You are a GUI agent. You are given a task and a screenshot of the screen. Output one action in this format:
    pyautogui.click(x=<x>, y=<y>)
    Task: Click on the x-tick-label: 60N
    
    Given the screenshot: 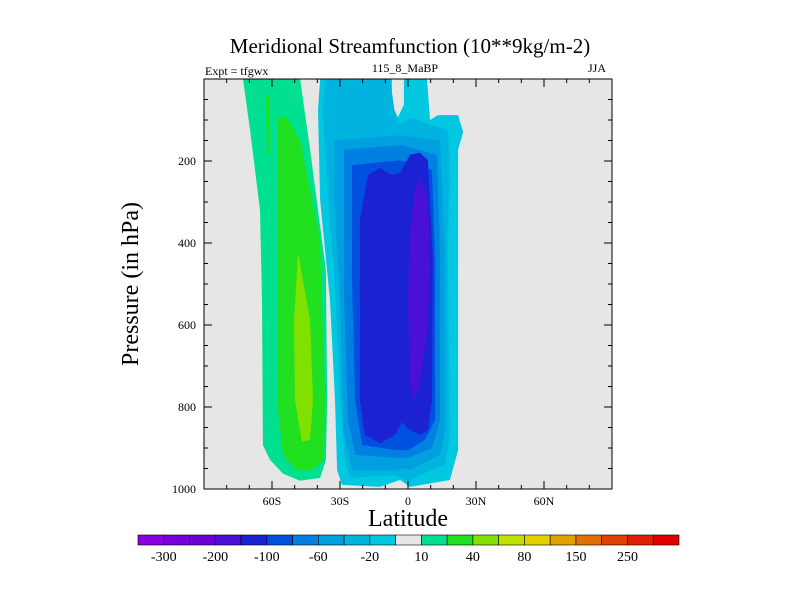 What is the action you would take?
    pyautogui.click(x=544, y=501)
    